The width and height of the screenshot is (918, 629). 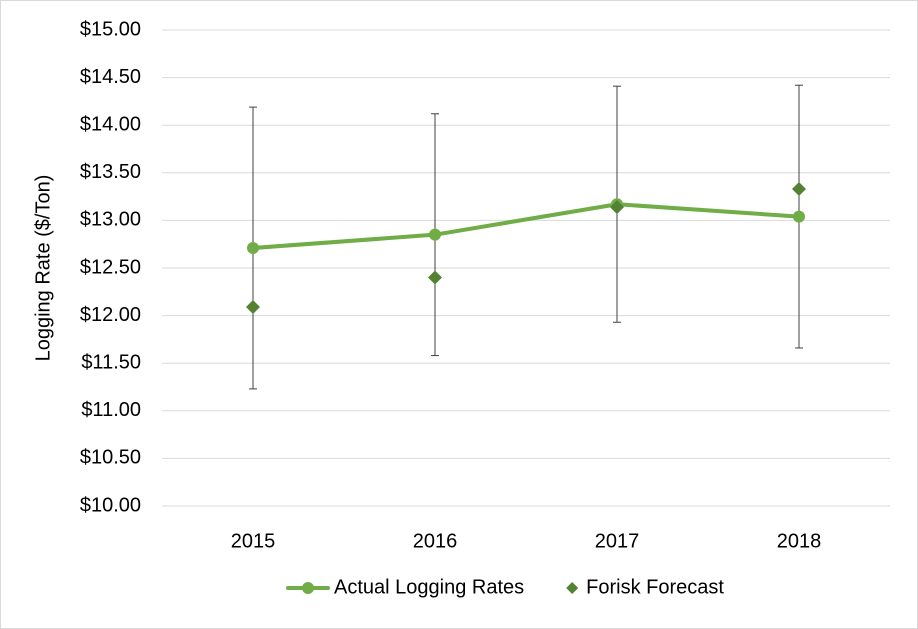 What do you see at coordinates (110, 124) in the screenshot?
I see `y-tick-label: $14.00` at bounding box center [110, 124].